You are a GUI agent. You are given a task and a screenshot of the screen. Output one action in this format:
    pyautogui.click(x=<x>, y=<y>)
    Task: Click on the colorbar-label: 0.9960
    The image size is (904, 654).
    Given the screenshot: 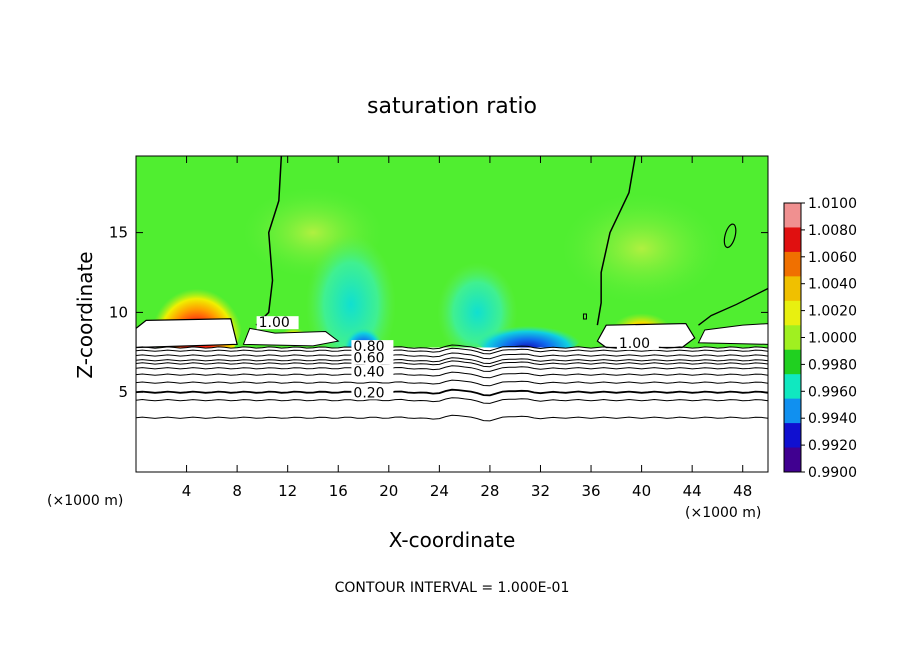 What is the action you would take?
    pyautogui.click(x=832, y=392)
    